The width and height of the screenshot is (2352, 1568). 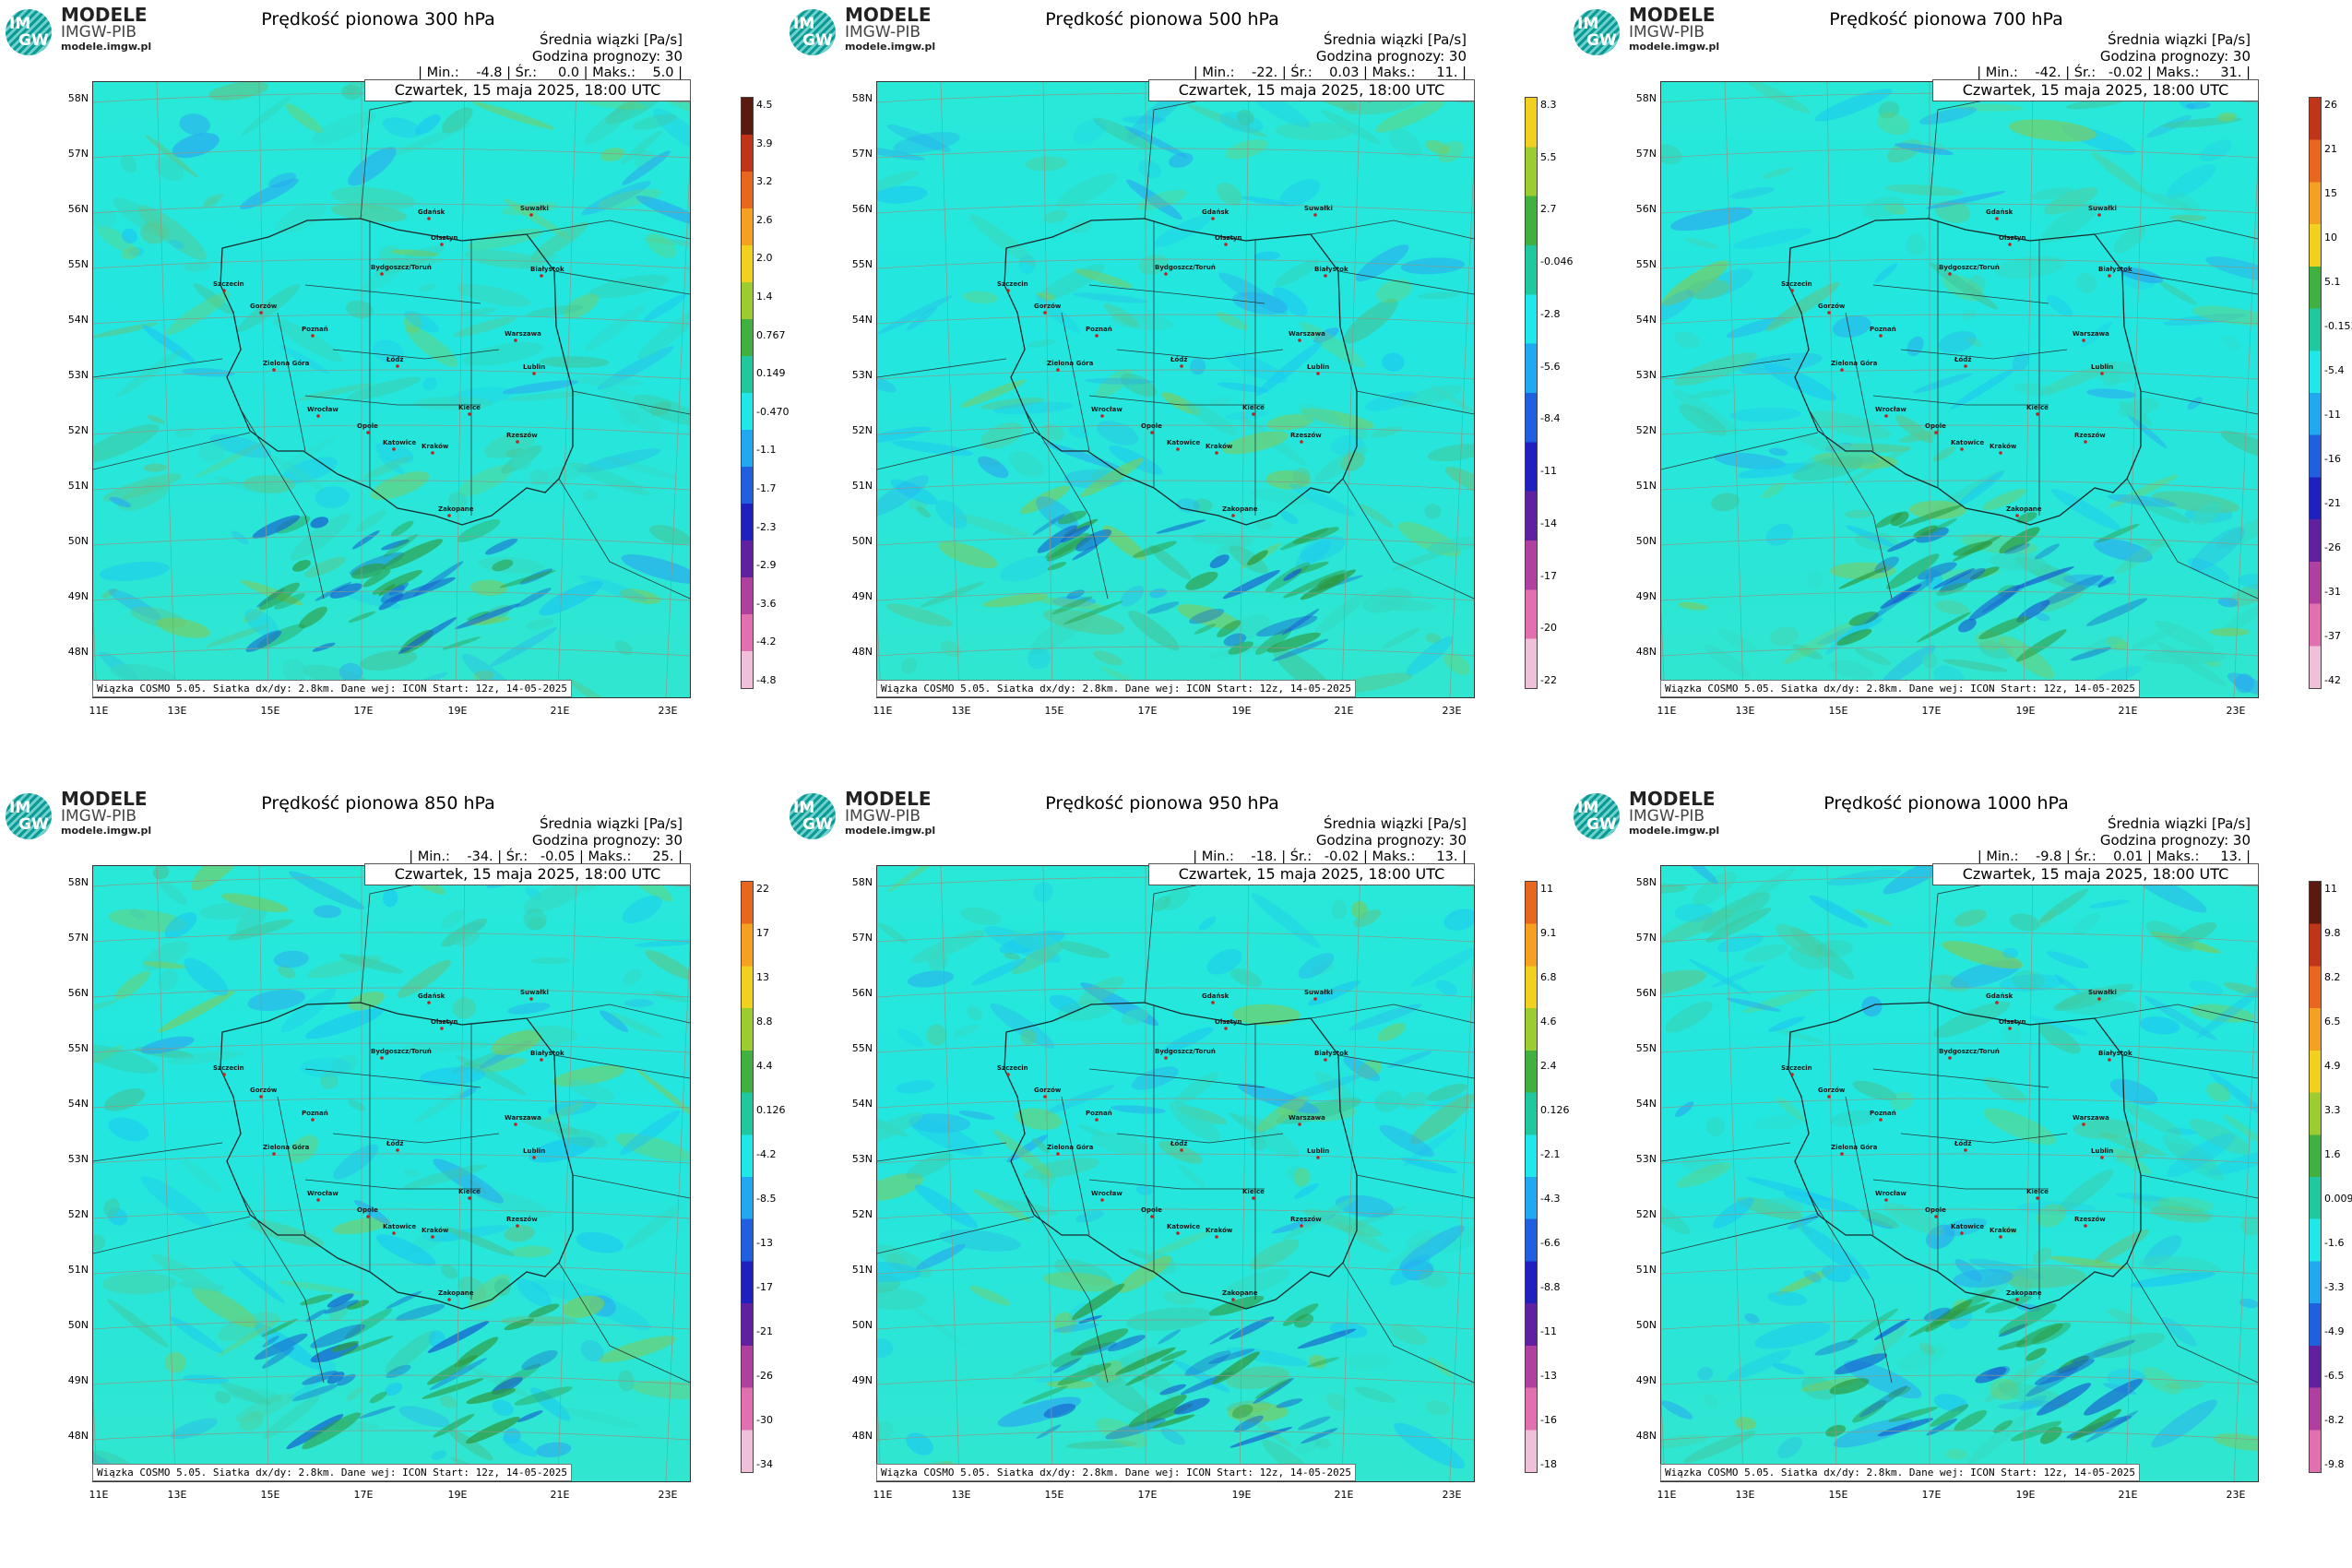 What do you see at coordinates (1311, 90) in the screenshot?
I see `valid-date-box: Czwartek, 15 maja 2025, 18:00 UTC` at bounding box center [1311, 90].